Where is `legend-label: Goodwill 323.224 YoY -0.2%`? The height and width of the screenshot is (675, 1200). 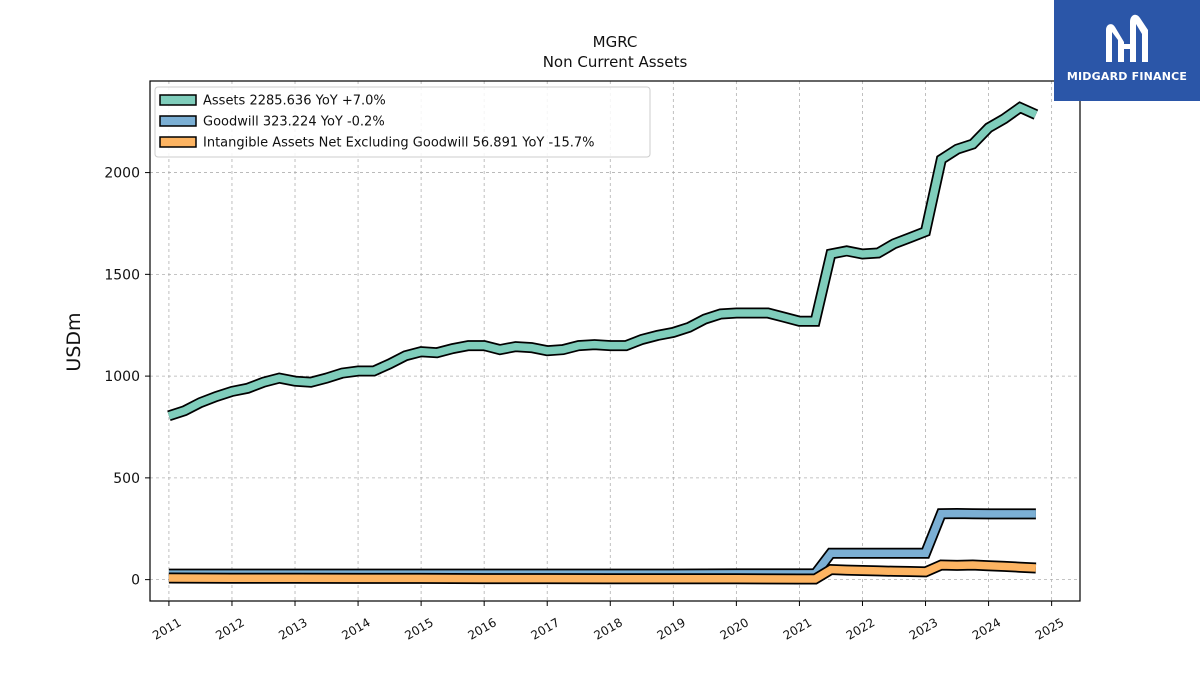
legend-label: Goodwill 323.224 YoY -0.2% is located at coordinates (294, 122).